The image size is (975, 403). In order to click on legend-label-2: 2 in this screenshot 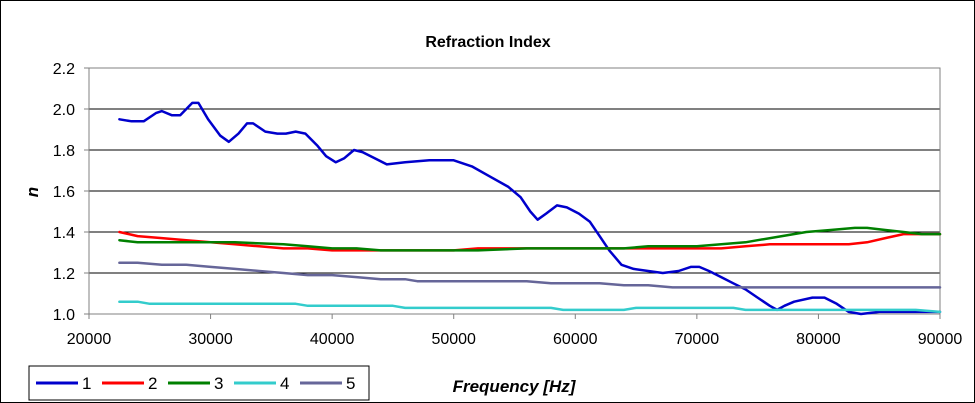, I will do `click(152, 383)`.